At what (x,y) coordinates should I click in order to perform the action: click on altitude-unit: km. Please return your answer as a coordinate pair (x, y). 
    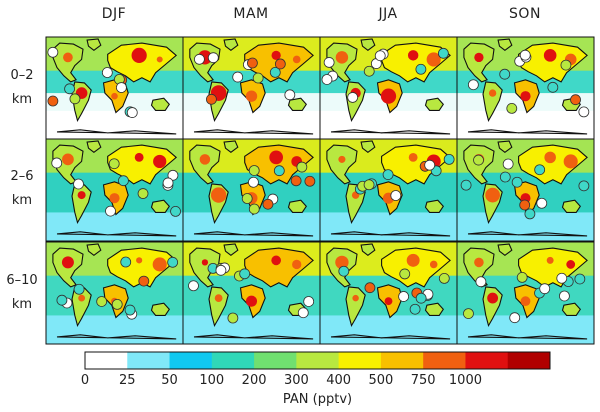
    Looking at the image, I should click on (22, 304).